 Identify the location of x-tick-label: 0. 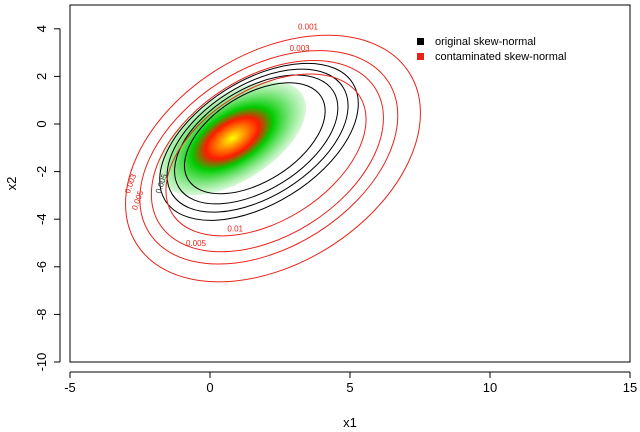
(209, 387).